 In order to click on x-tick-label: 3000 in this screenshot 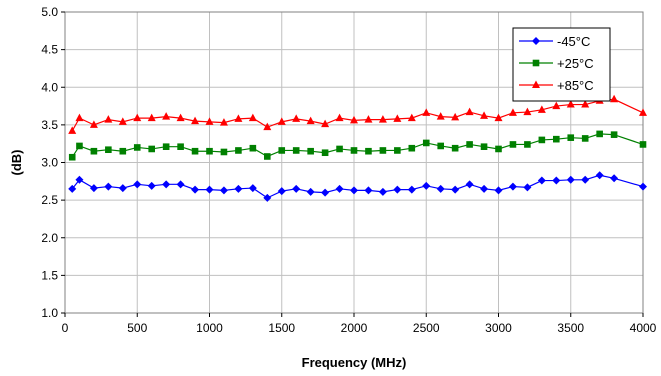, I will do `click(498, 328)`.